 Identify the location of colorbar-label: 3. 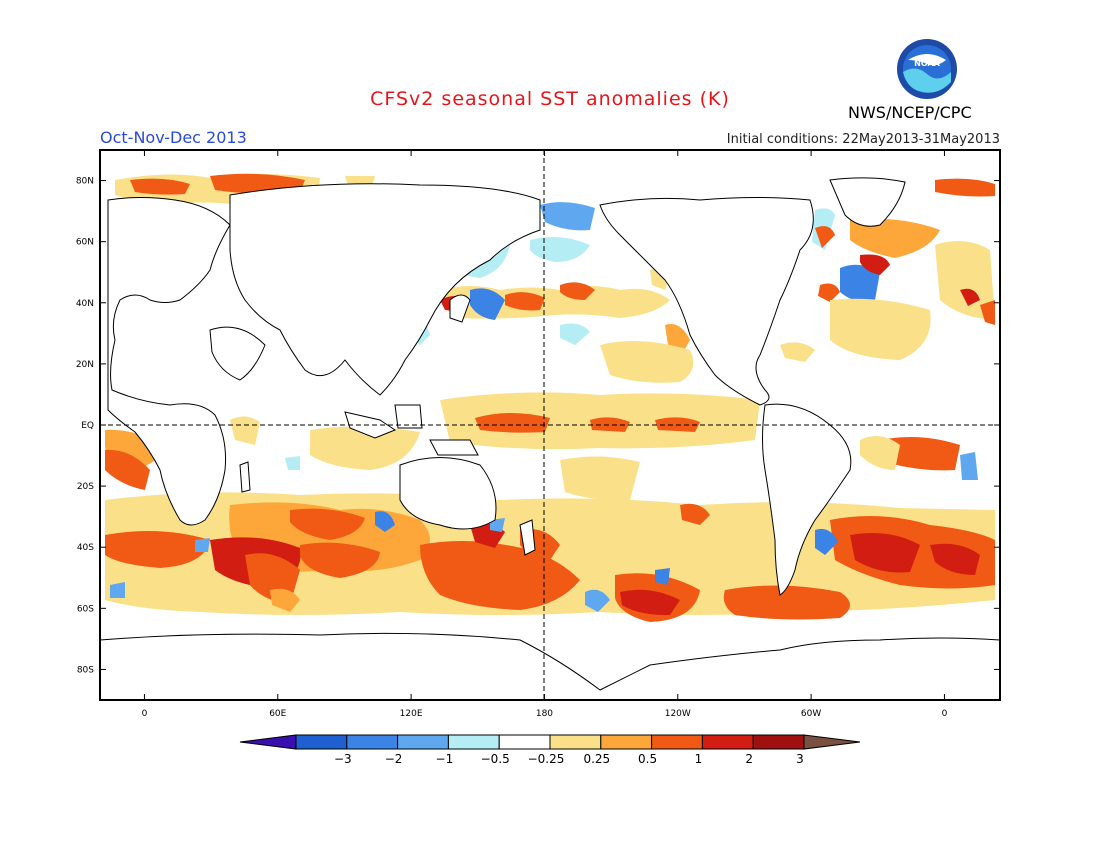
(800, 759).